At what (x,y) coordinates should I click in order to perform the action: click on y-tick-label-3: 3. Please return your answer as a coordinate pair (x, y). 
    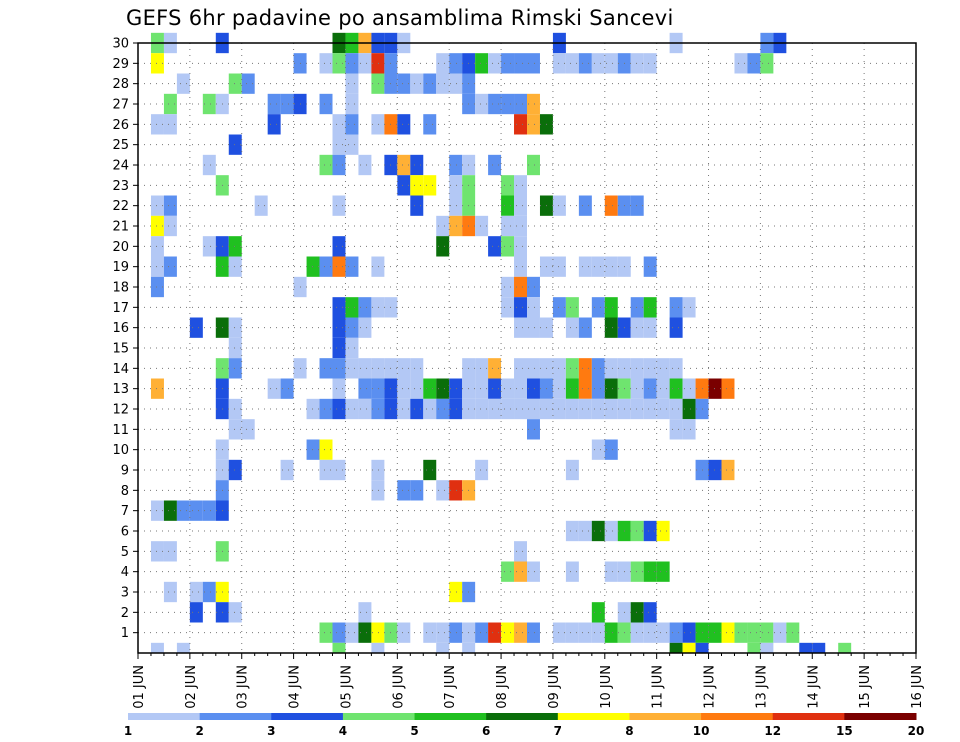
    Looking at the image, I should click on (125, 593).